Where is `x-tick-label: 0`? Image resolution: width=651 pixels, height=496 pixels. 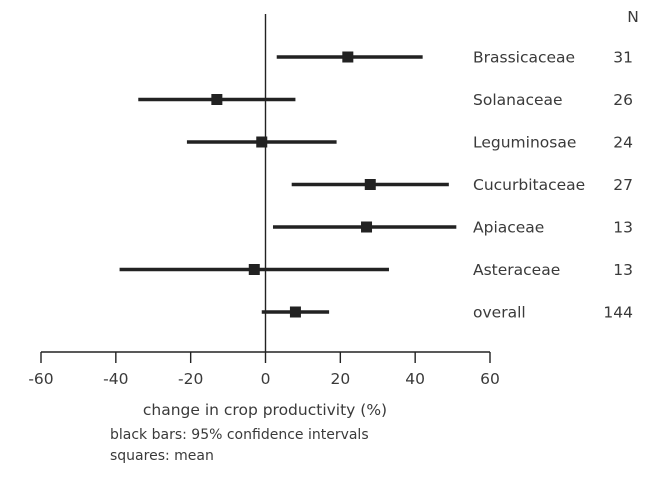 x-tick-label: 0 is located at coordinates (266, 379).